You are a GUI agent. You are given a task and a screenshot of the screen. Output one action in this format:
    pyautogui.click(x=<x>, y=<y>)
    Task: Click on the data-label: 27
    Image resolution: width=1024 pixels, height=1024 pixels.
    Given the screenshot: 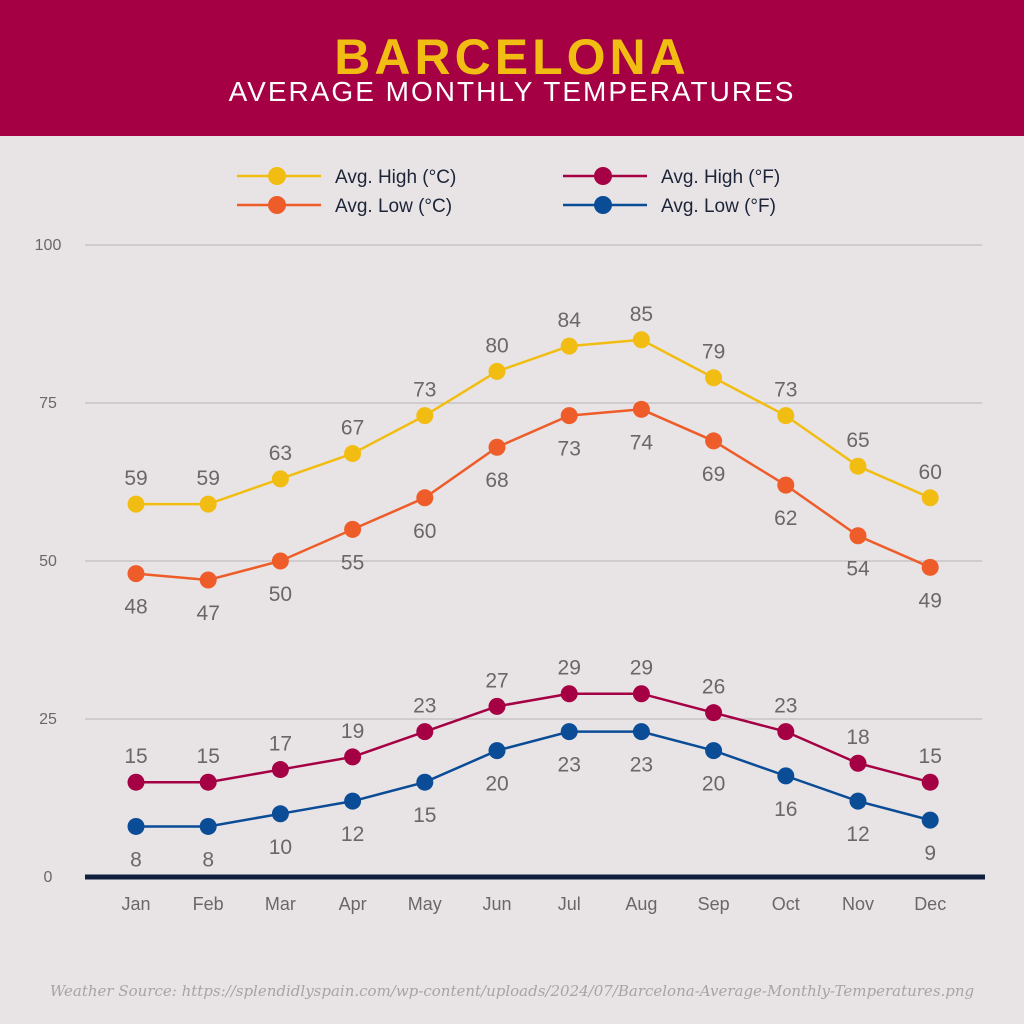 What is the action you would take?
    pyautogui.click(x=496, y=680)
    